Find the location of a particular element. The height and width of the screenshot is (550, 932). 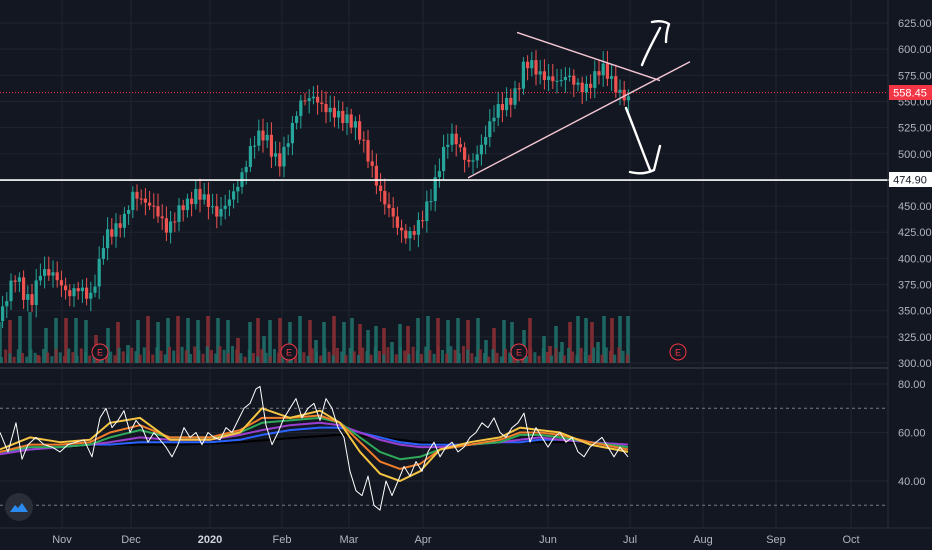

triangle-lower-trendline is located at coordinates (579, 120).